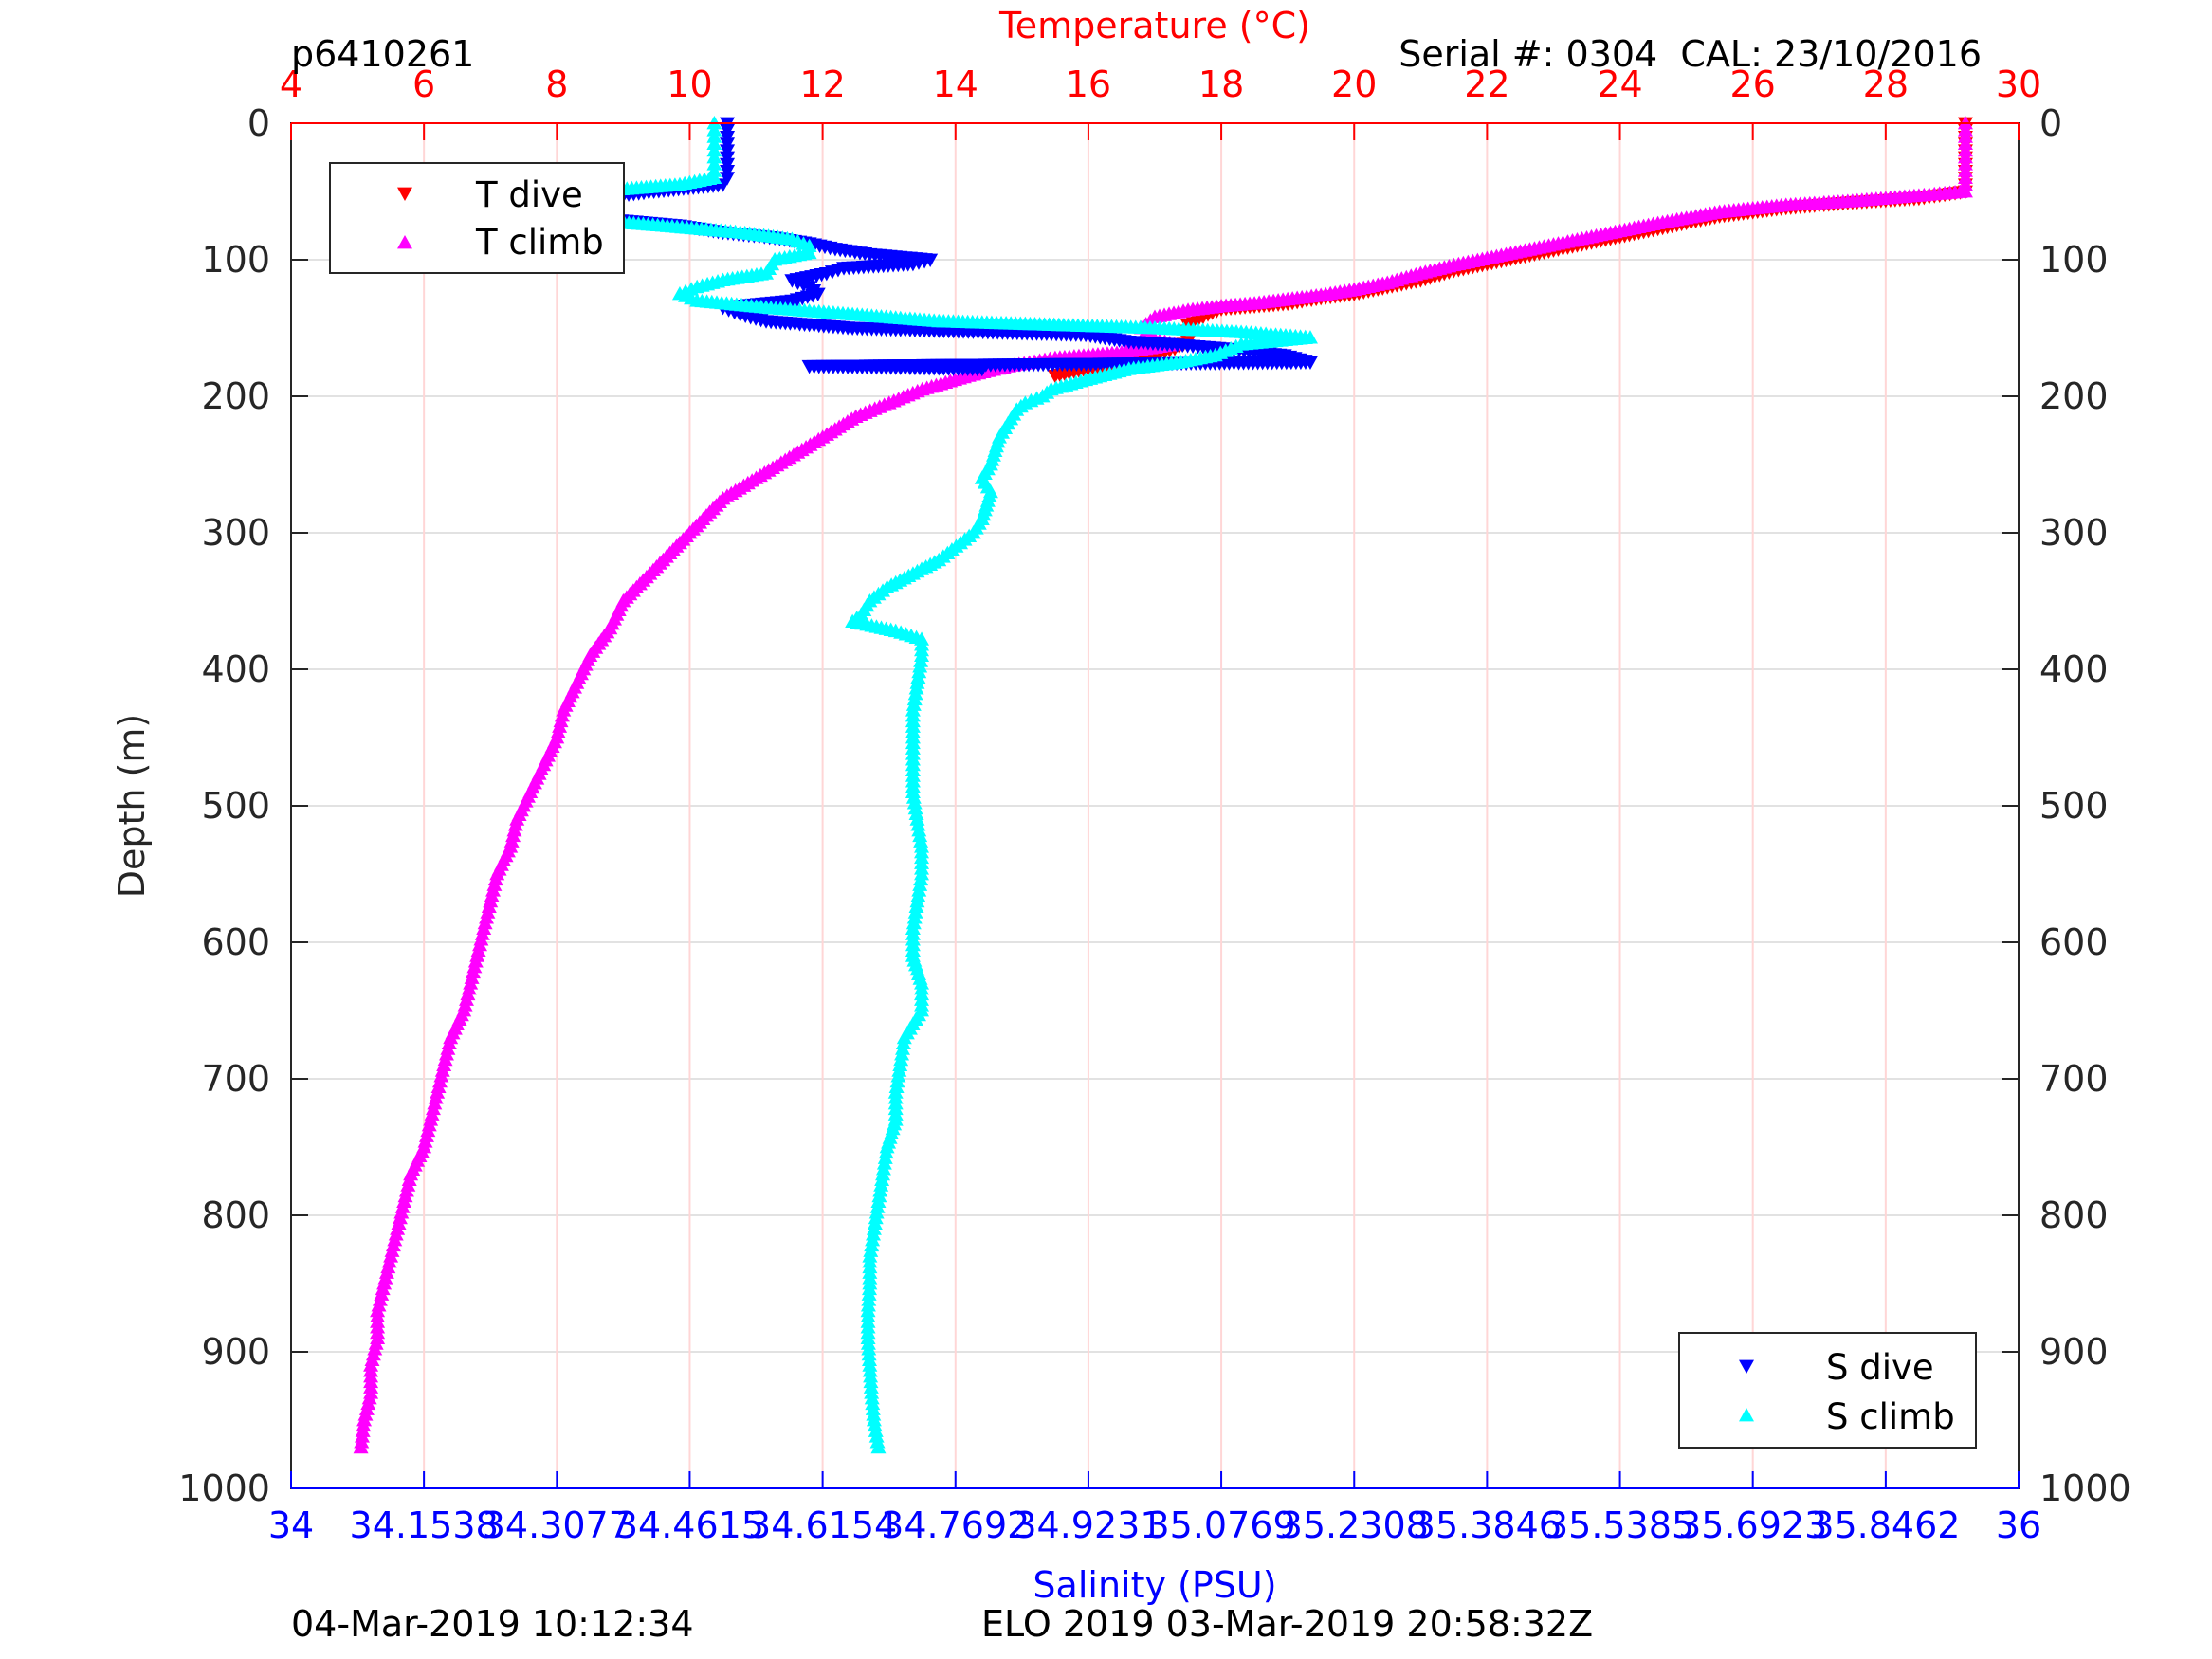 This screenshot has width=2212, height=1659. Describe the element at coordinates (2074, 260) in the screenshot. I see `depth-tick-label-right: 100` at that location.